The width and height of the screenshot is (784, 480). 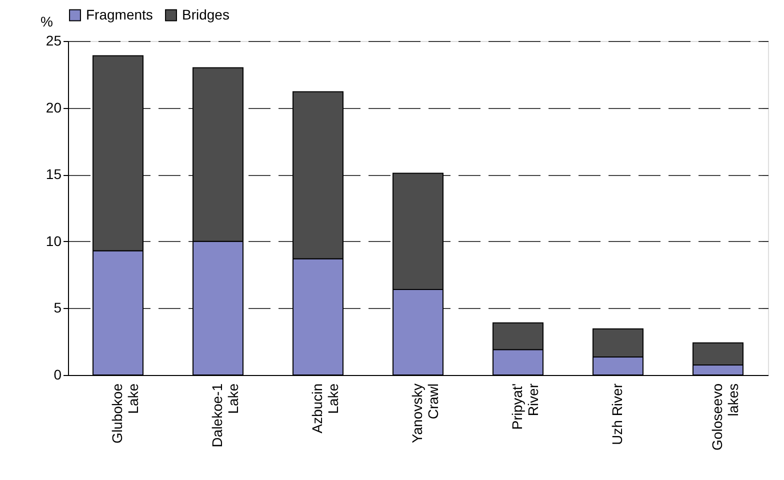 I want to click on y-tick-label: 15, so click(x=54, y=174).